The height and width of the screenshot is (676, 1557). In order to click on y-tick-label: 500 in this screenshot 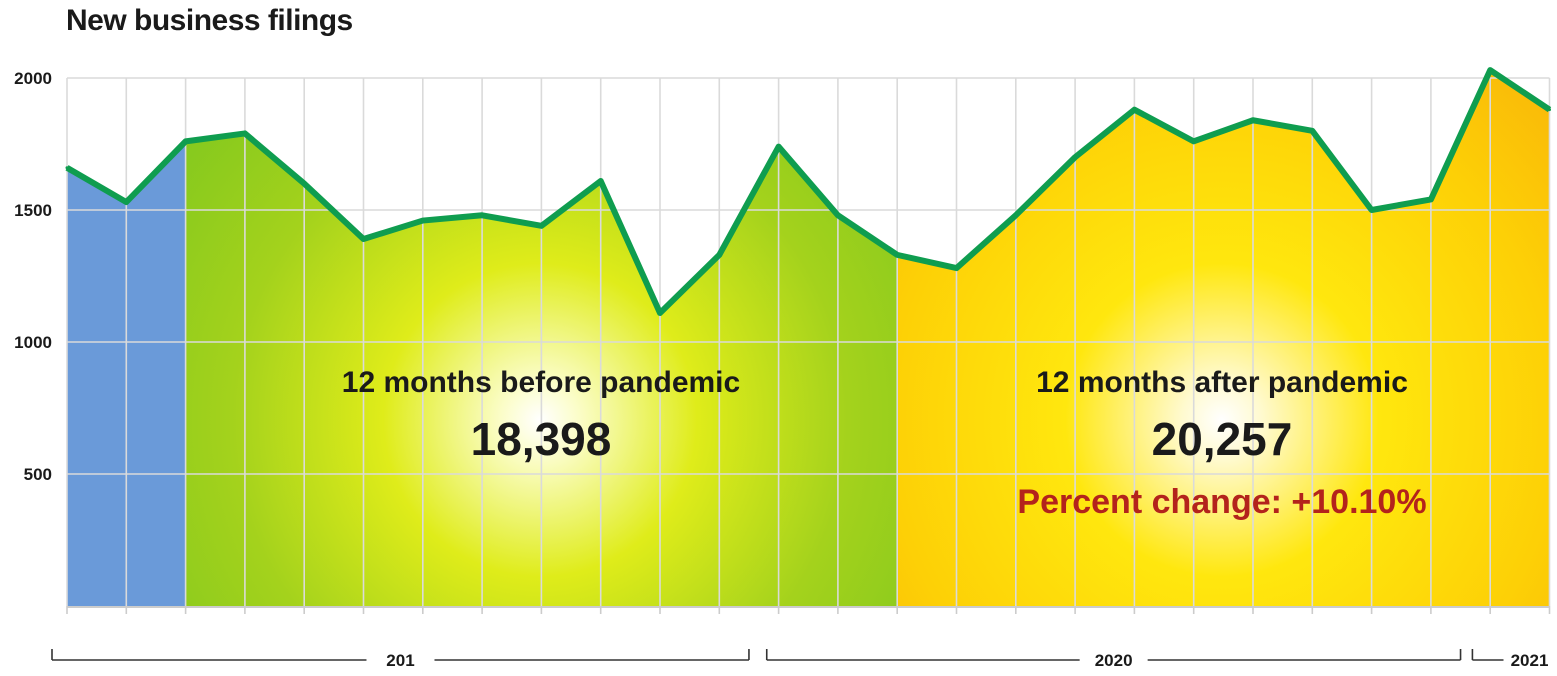, I will do `click(38, 474)`.